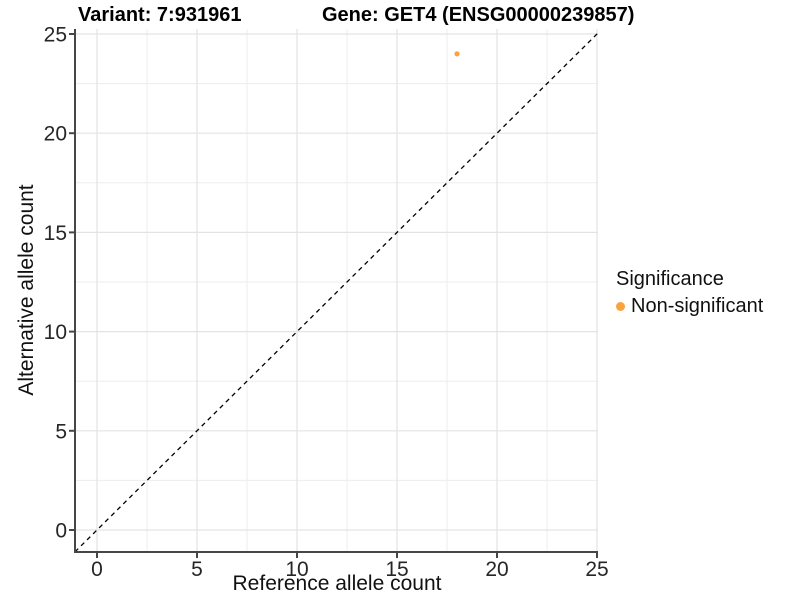 The width and height of the screenshot is (800, 600). What do you see at coordinates (396, 569) in the screenshot?
I see `x-tick-label: 15` at bounding box center [396, 569].